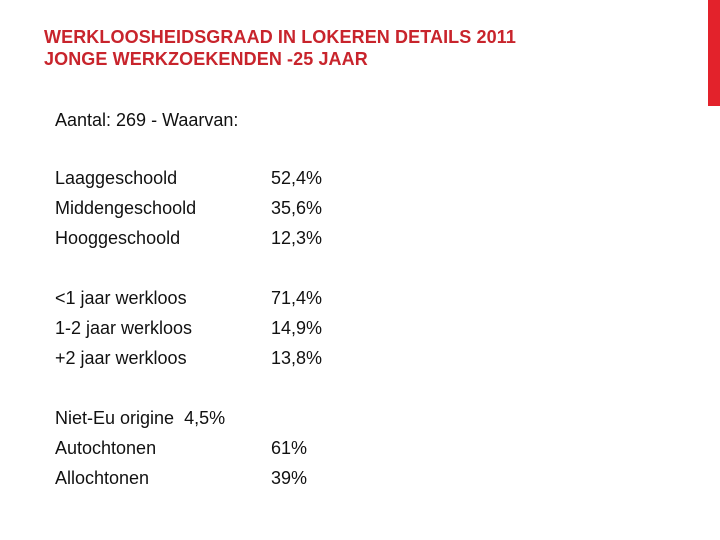  Describe the element at coordinates (297, 208) in the screenshot. I see `education-value: 35,6%` at that location.